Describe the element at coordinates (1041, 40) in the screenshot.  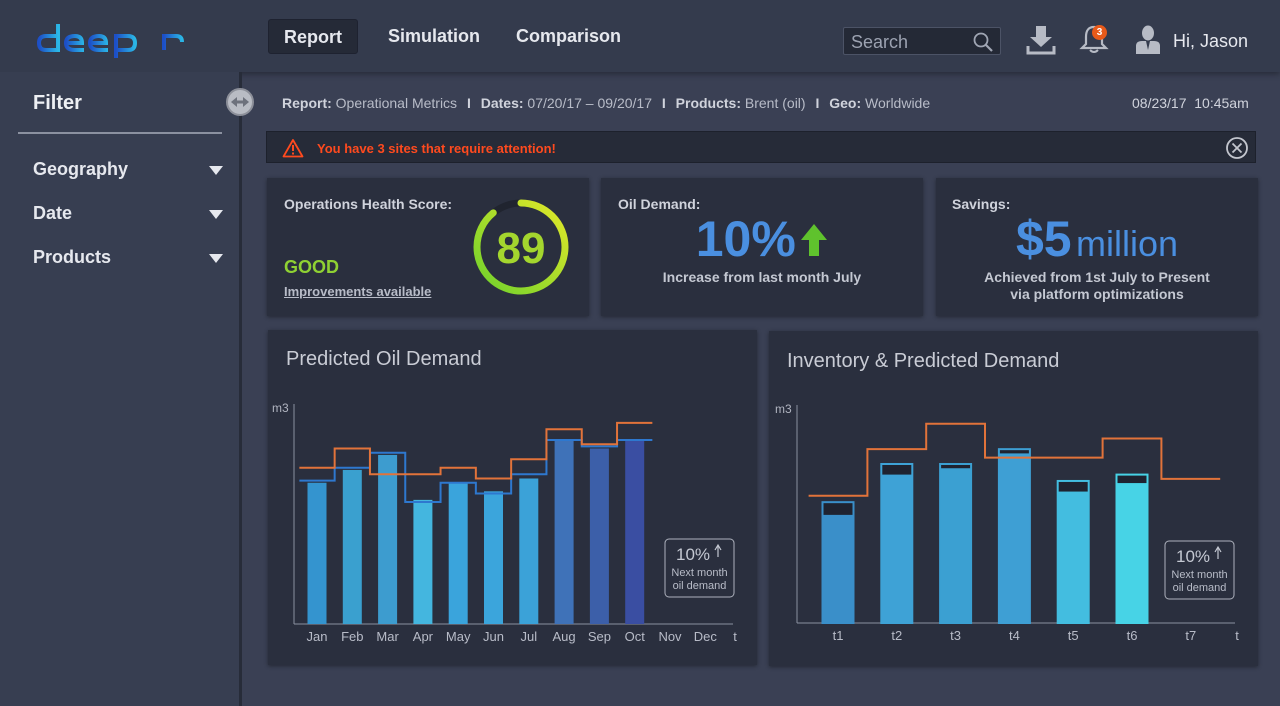
I see `download-icon` at that location.